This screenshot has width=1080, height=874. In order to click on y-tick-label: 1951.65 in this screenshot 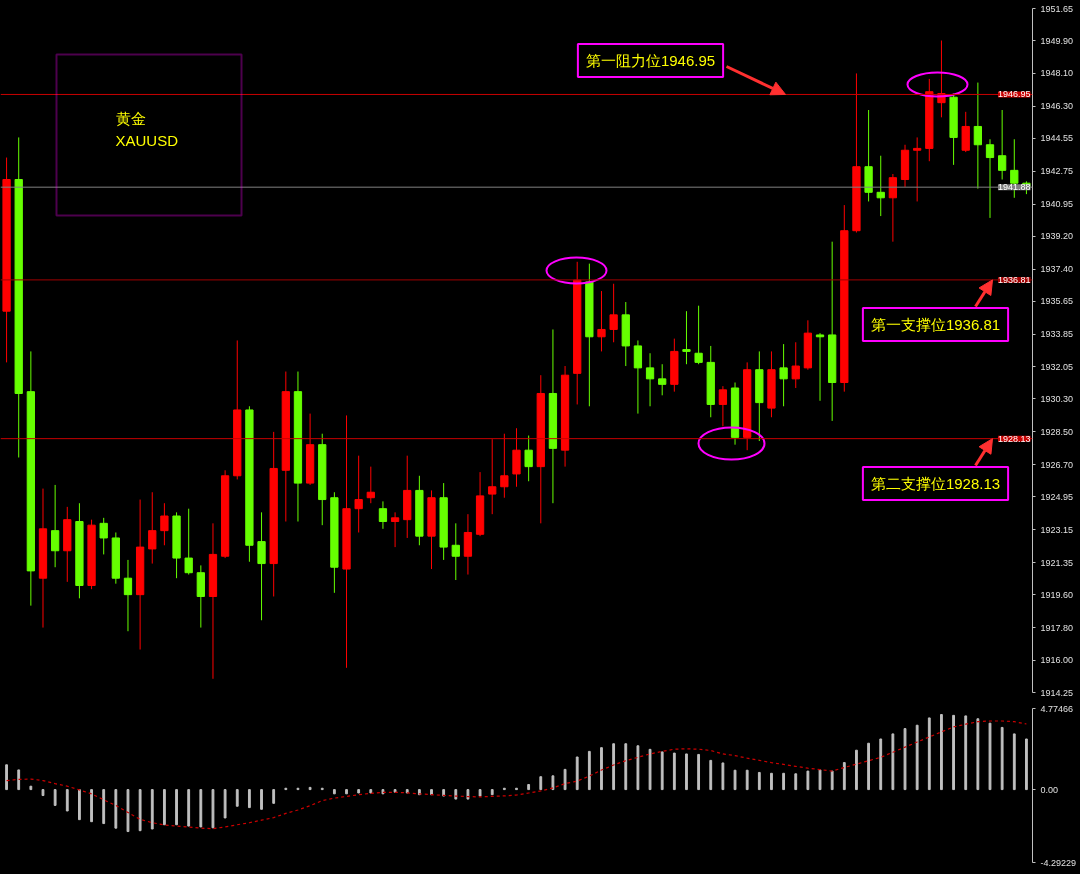, I will do `click(1057, 8)`.